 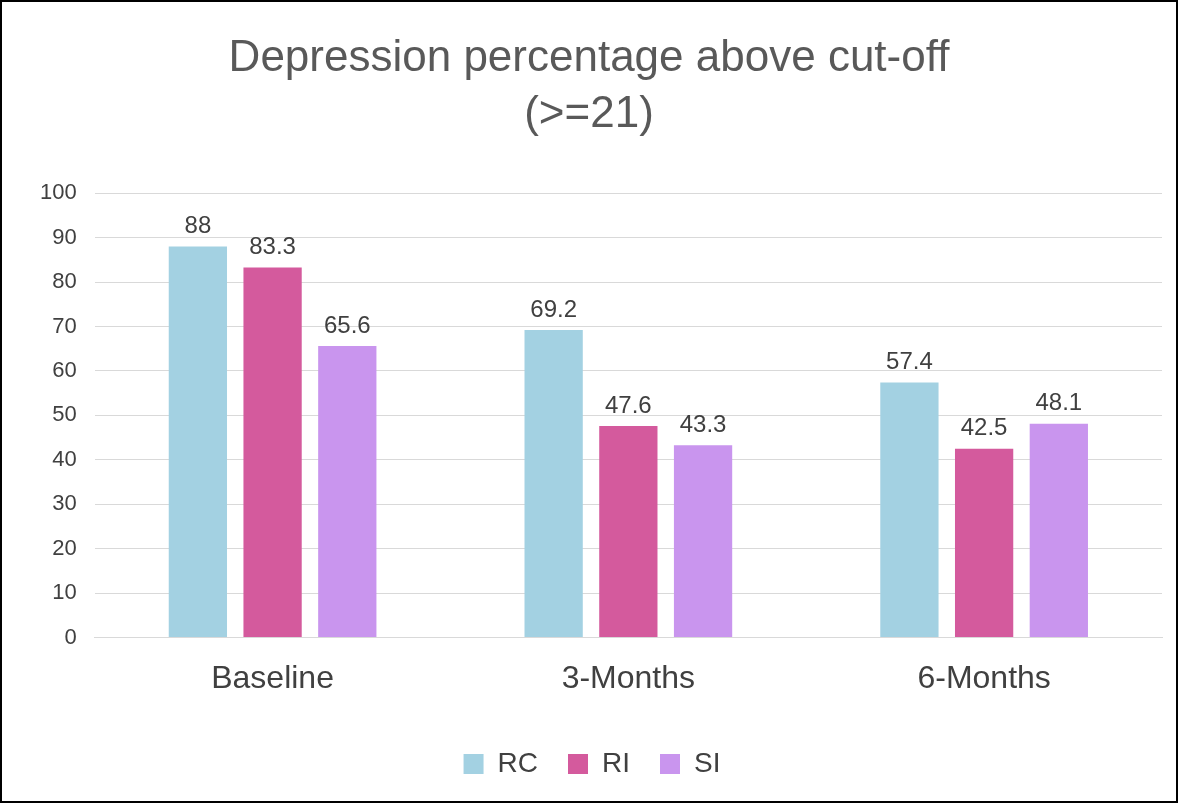 I want to click on y-tick-label: 60, so click(x=64, y=370).